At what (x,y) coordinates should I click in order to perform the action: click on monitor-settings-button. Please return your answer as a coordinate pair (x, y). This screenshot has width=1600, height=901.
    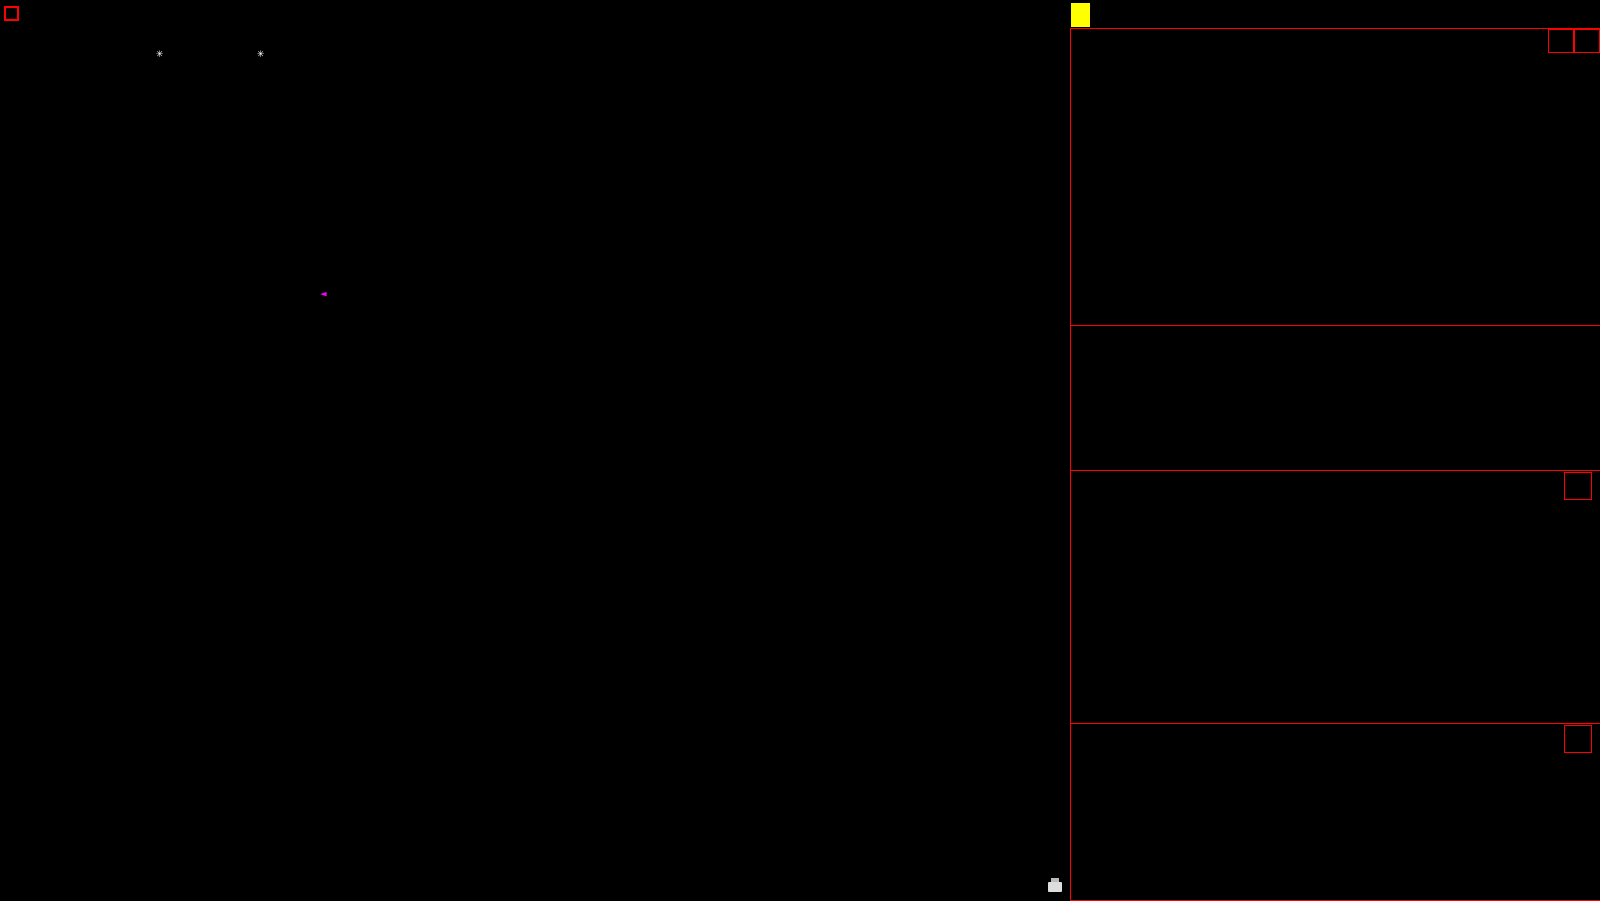
    Looking at the image, I should click on (1578, 486).